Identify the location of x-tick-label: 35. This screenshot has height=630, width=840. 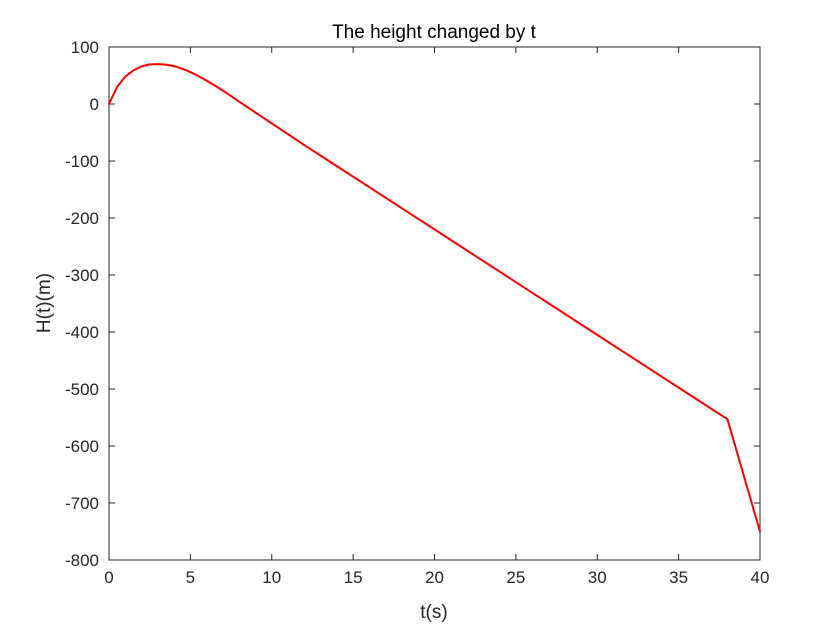
(678, 577).